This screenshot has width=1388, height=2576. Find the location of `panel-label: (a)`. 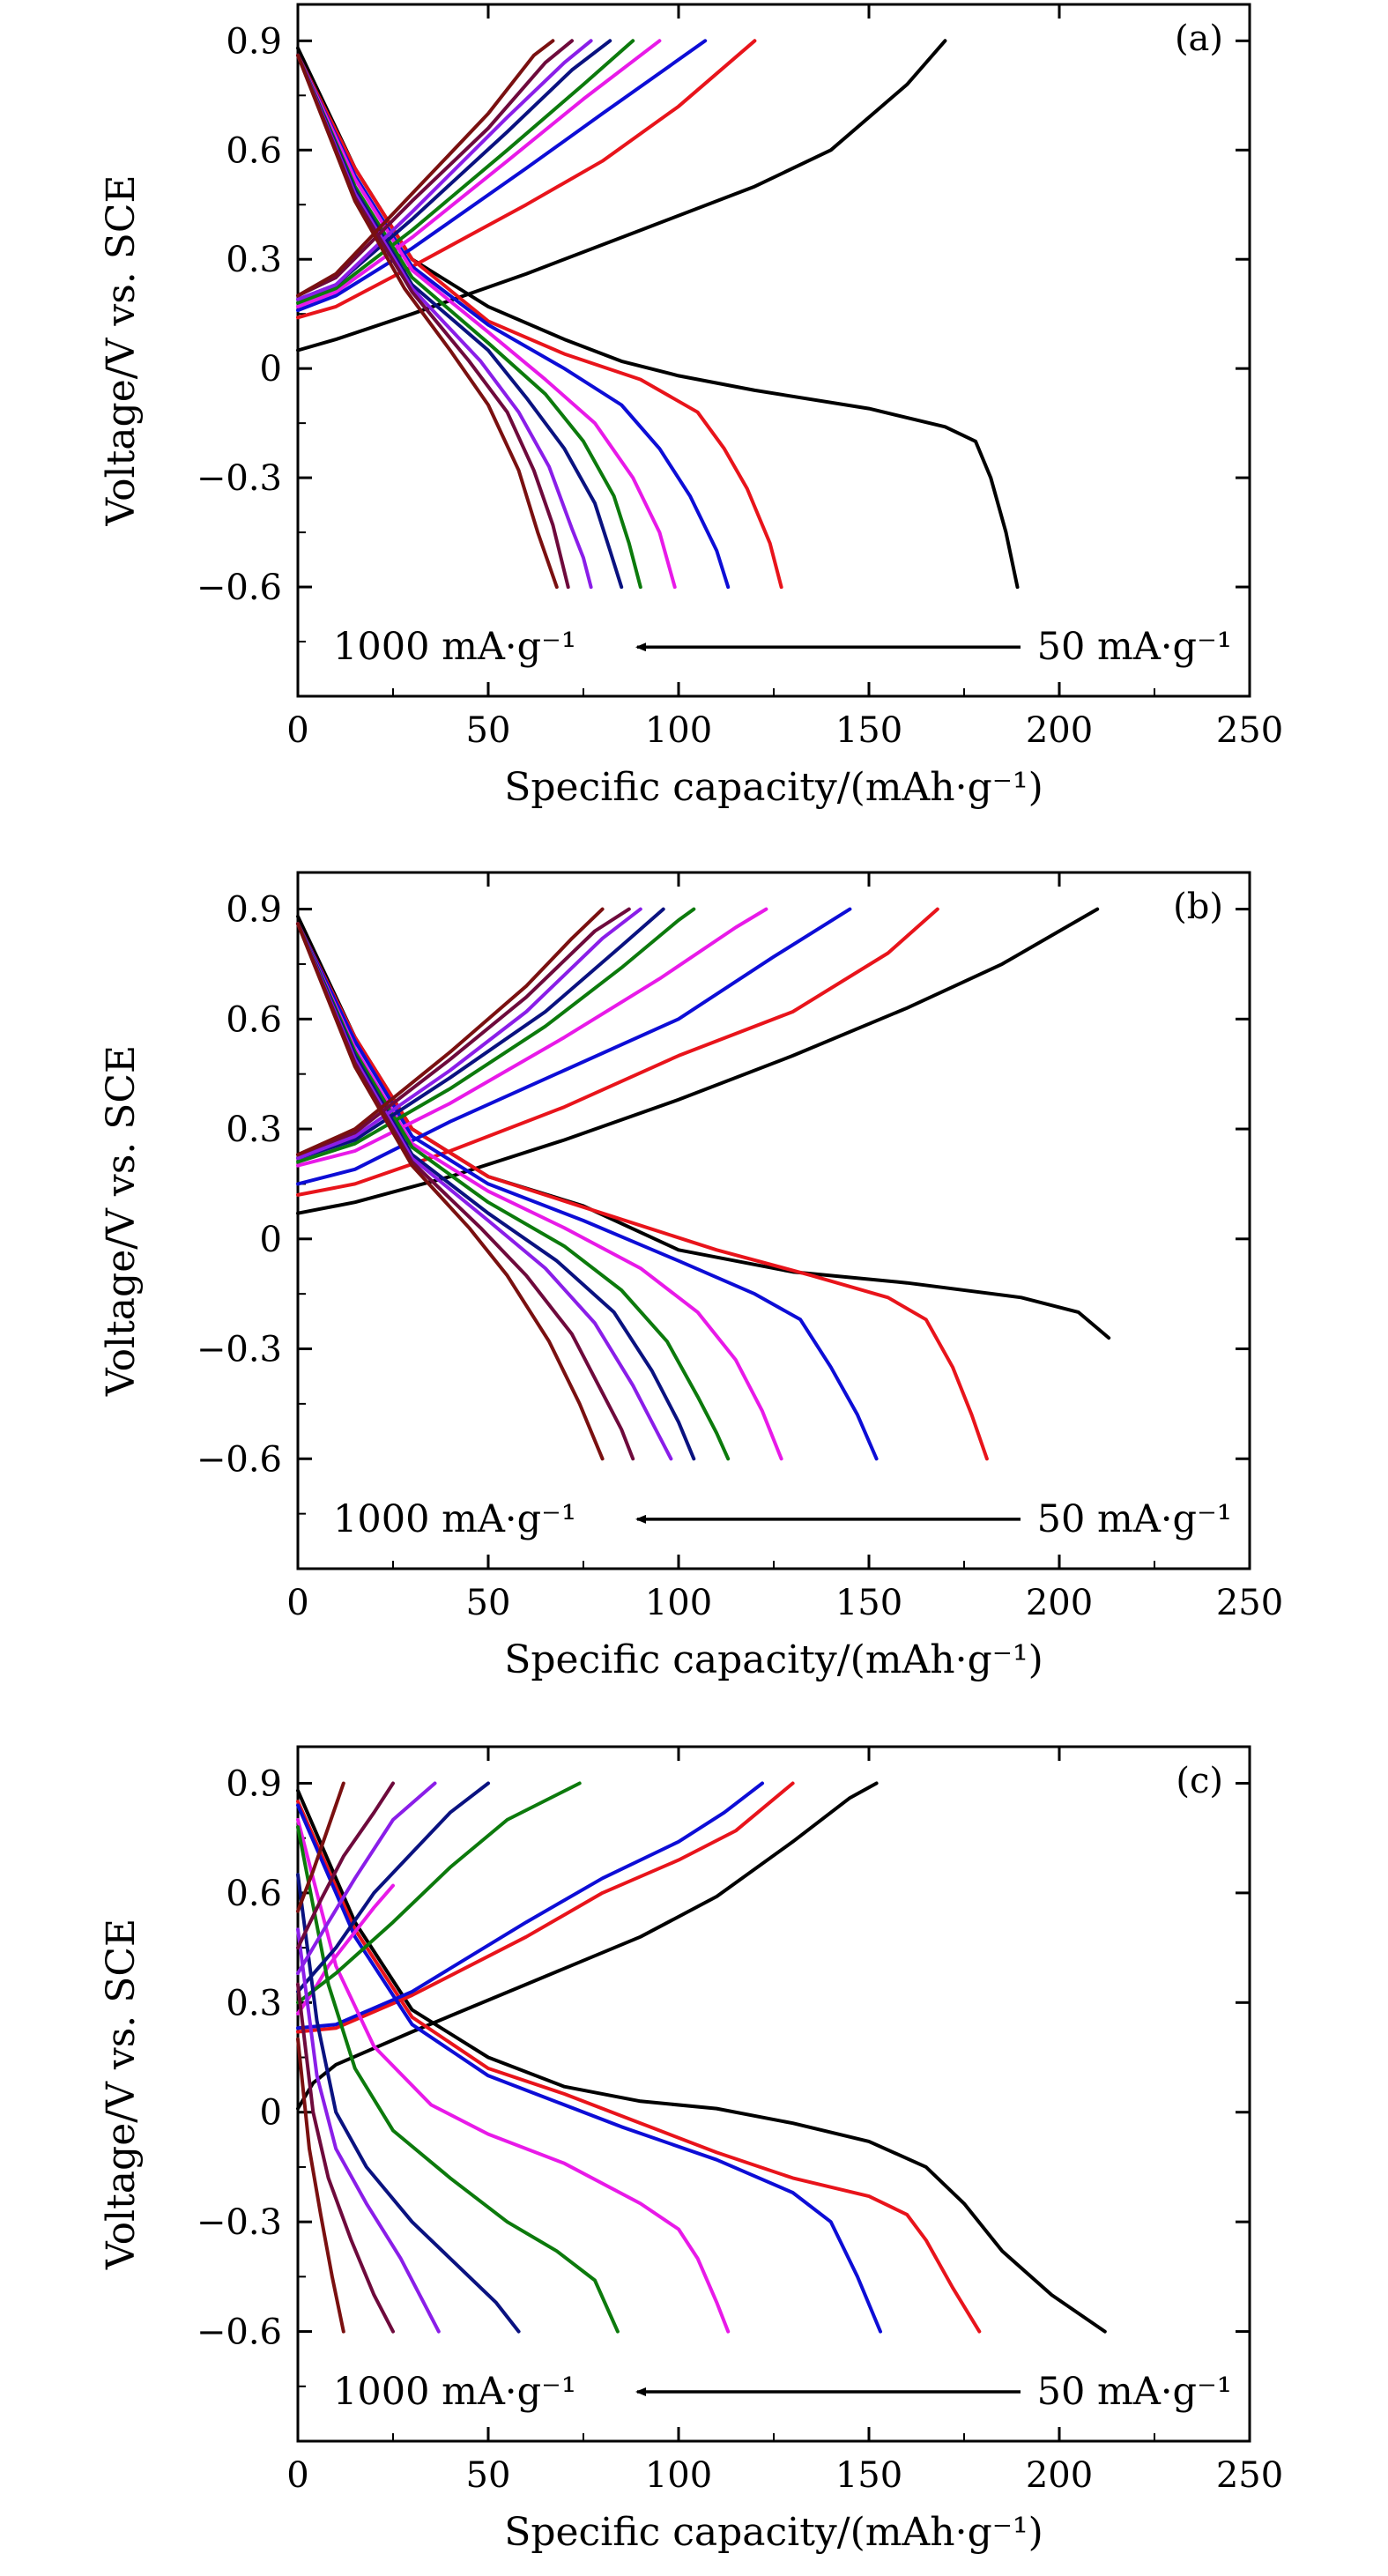

panel-label: (a) is located at coordinates (1199, 39).